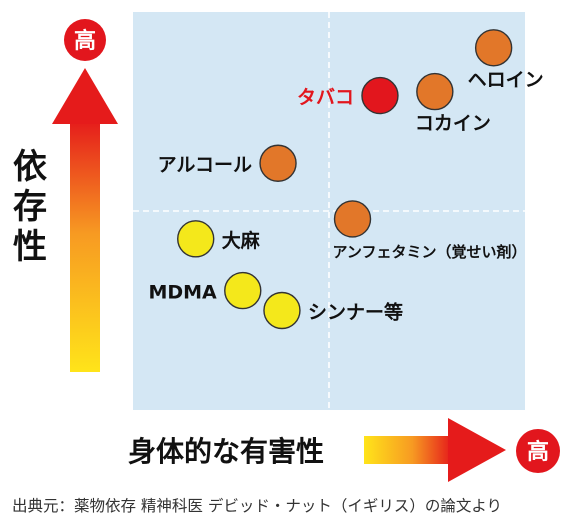 The width and height of the screenshot is (581, 528). I want to click on high-badge-top-text: 高, so click(85, 41).